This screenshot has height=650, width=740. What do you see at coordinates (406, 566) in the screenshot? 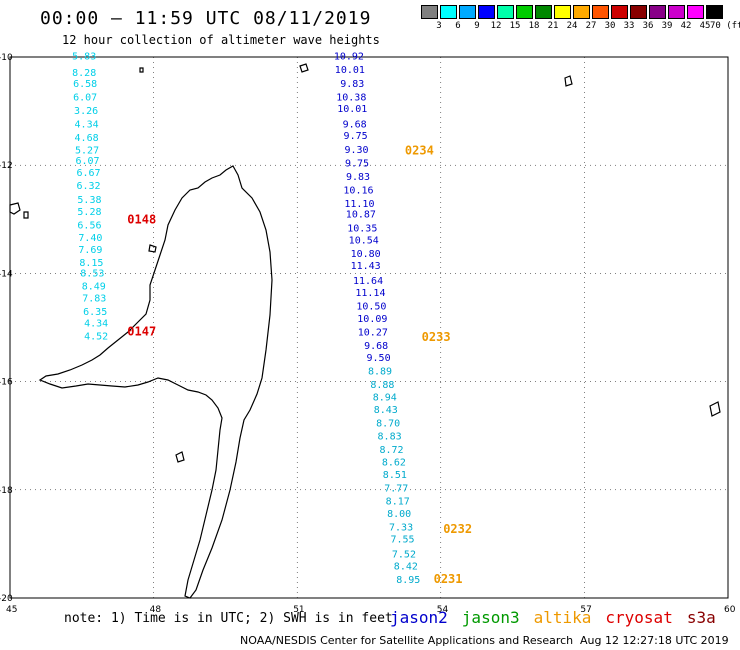
I see `wave-height-value: 8.42` at bounding box center [406, 566].